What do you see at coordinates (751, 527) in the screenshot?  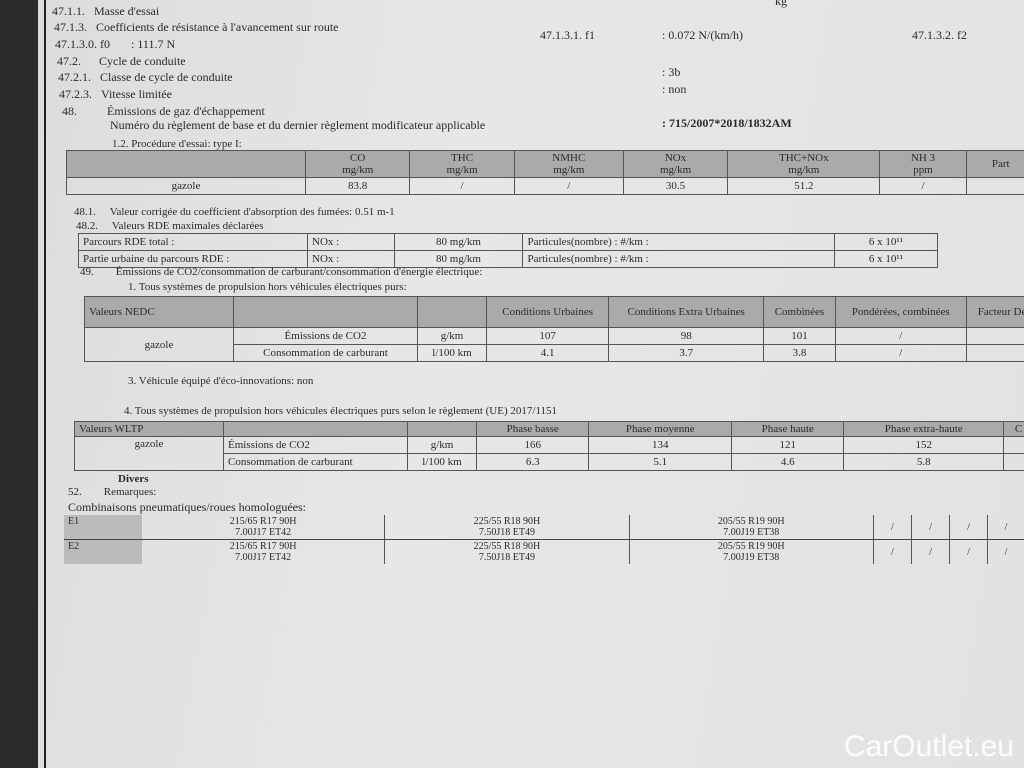 I see `tyre-cell: 205/55 R19 90H 7.00J19 ET38` at bounding box center [751, 527].